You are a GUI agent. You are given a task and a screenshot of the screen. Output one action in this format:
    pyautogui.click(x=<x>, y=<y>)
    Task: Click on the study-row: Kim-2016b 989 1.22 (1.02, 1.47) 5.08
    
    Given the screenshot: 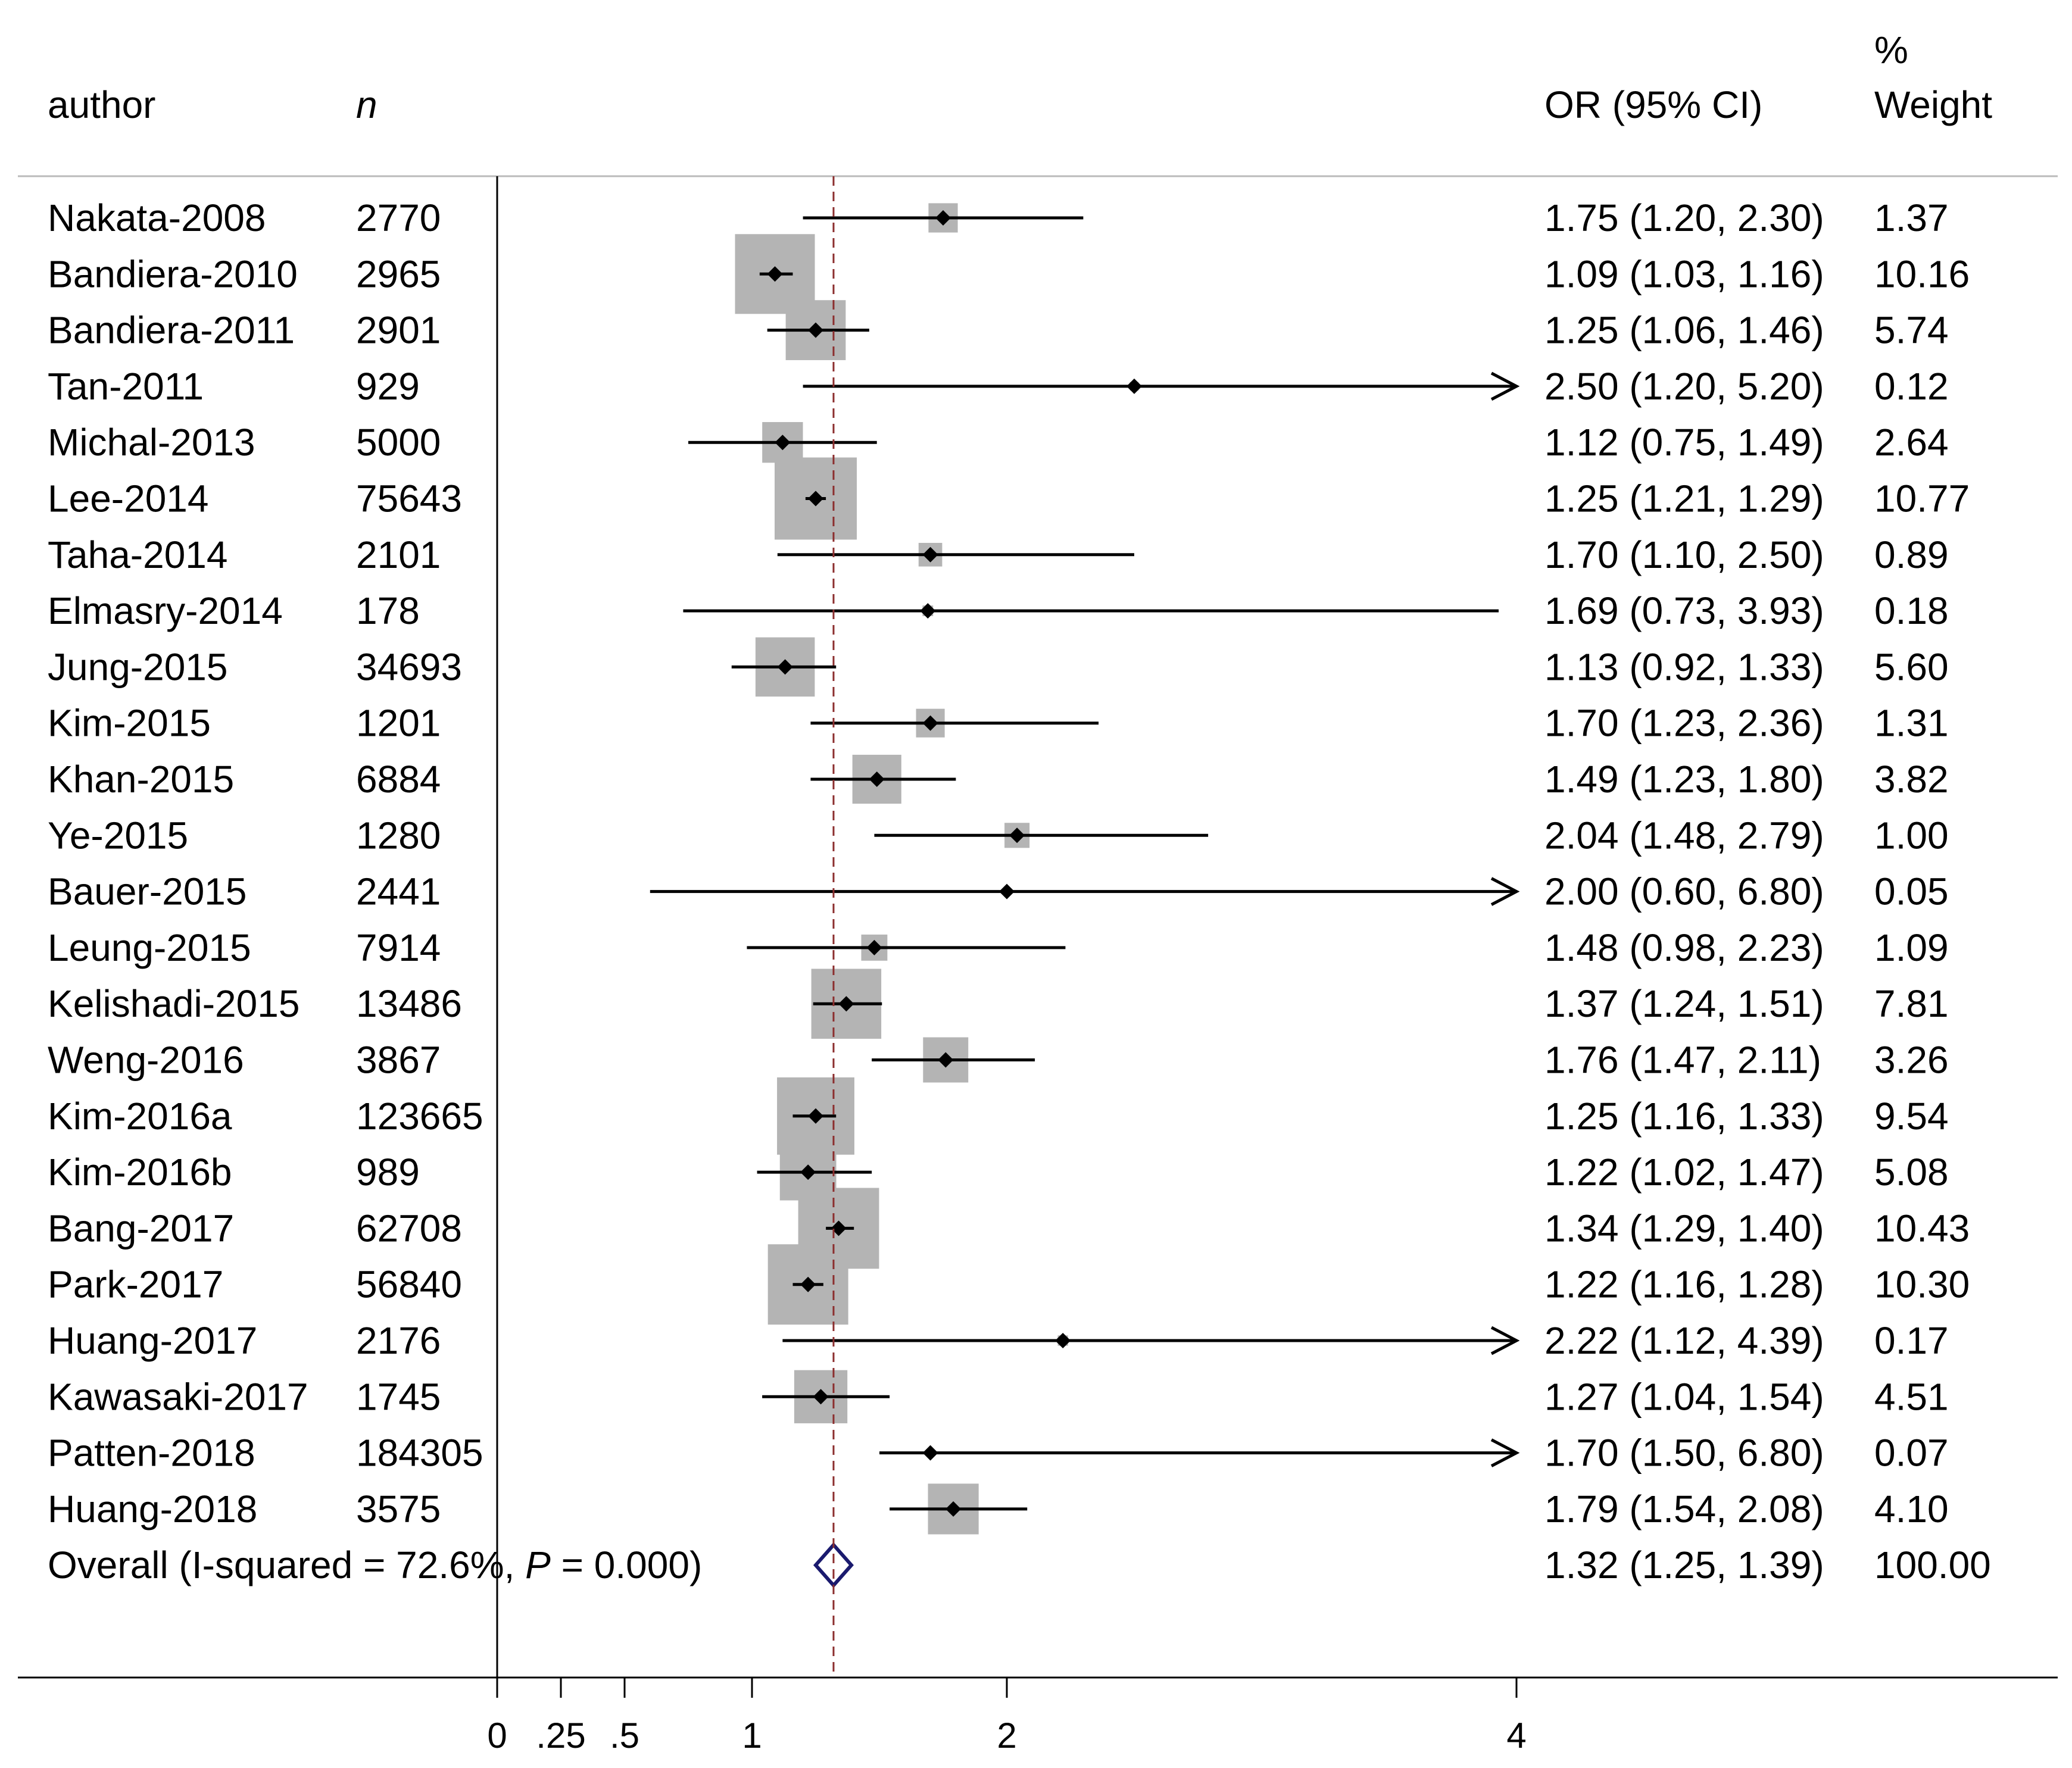 What is the action you would take?
    pyautogui.click(x=998, y=1172)
    